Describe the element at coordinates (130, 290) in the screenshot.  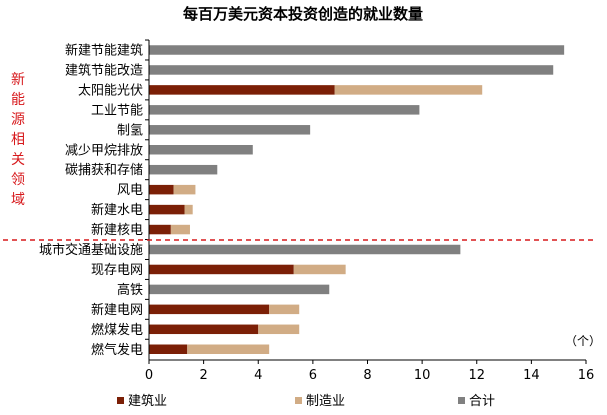
I see `category-label: 高铁` at that location.